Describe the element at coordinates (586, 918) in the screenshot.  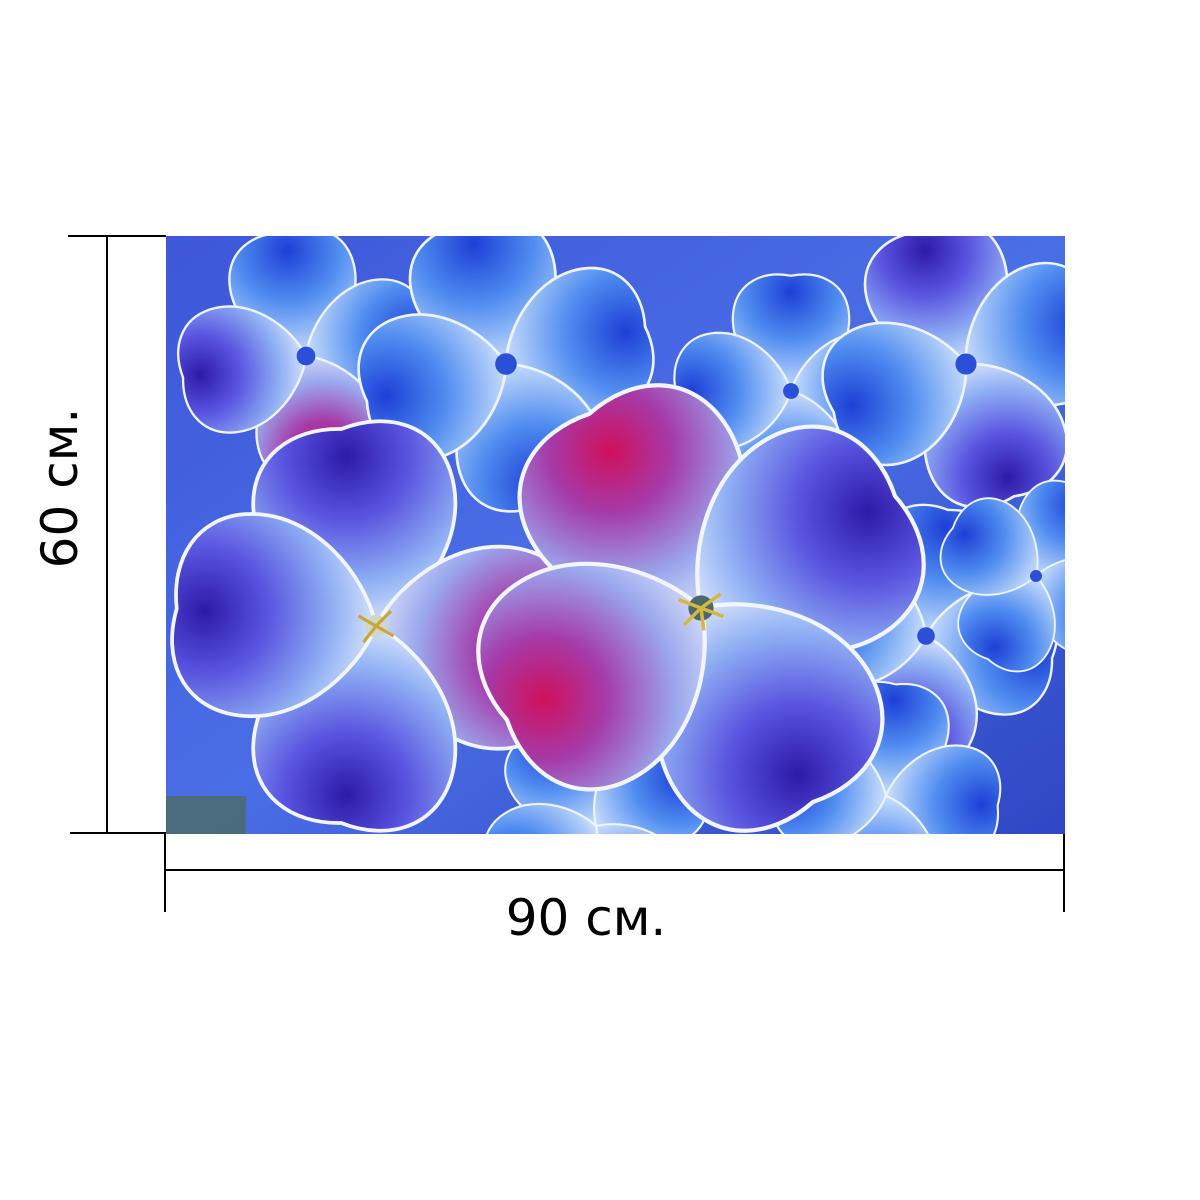
I see `width-label: 90 см.` at that location.